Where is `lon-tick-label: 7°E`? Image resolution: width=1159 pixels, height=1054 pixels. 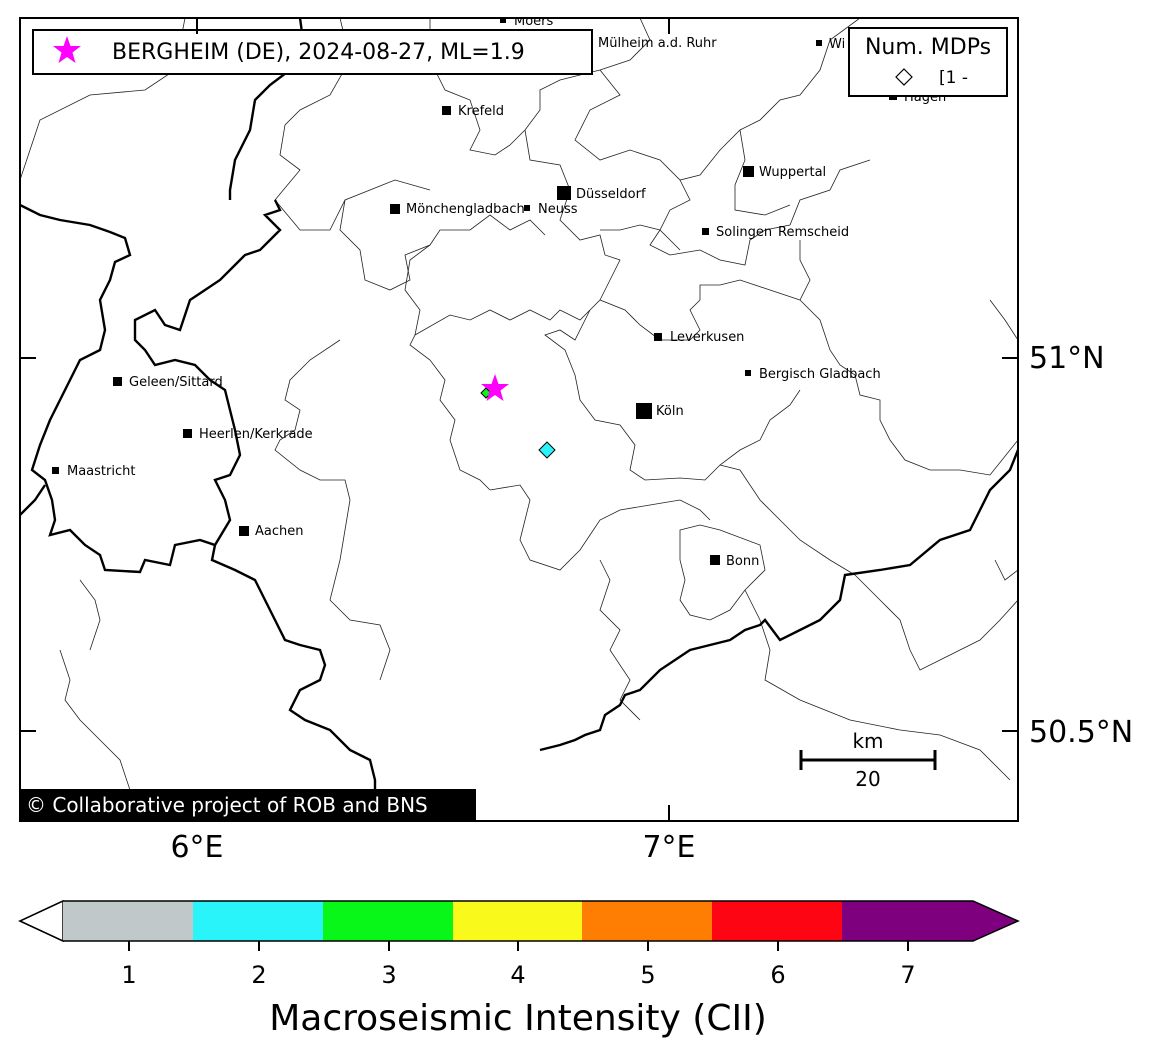 lon-tick-label: 7°E is located at coordinates (668, 847).